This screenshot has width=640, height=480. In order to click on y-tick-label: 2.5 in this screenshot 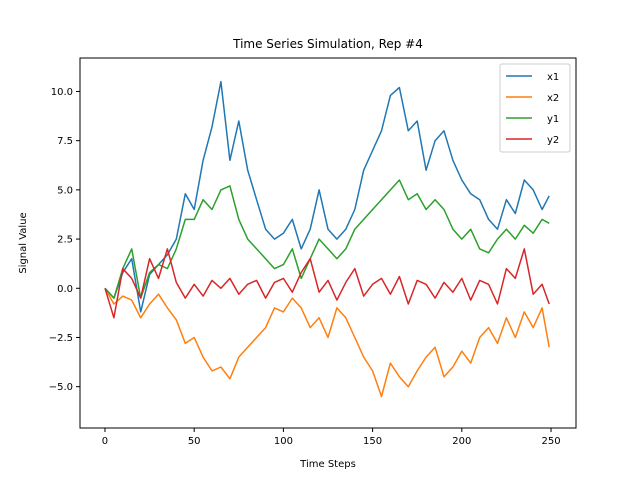, I will do `click(65, 240)`.